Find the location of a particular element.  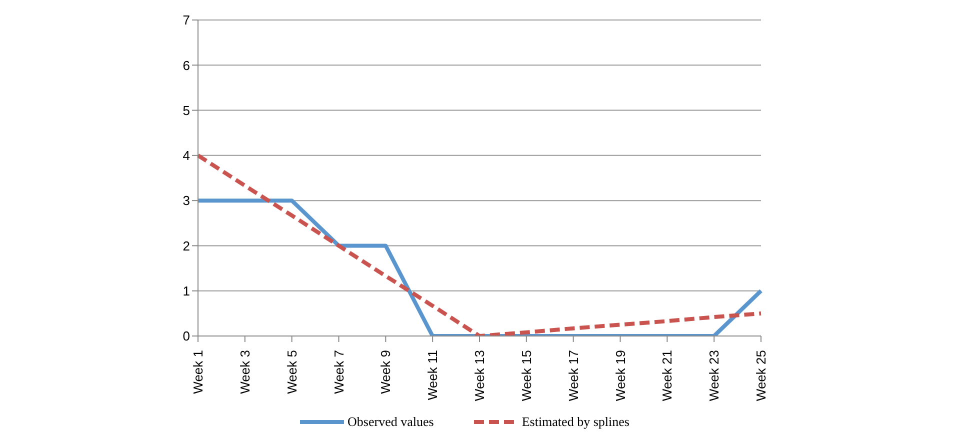

y-tick-label: 7 is located at coordinates (186, 20).